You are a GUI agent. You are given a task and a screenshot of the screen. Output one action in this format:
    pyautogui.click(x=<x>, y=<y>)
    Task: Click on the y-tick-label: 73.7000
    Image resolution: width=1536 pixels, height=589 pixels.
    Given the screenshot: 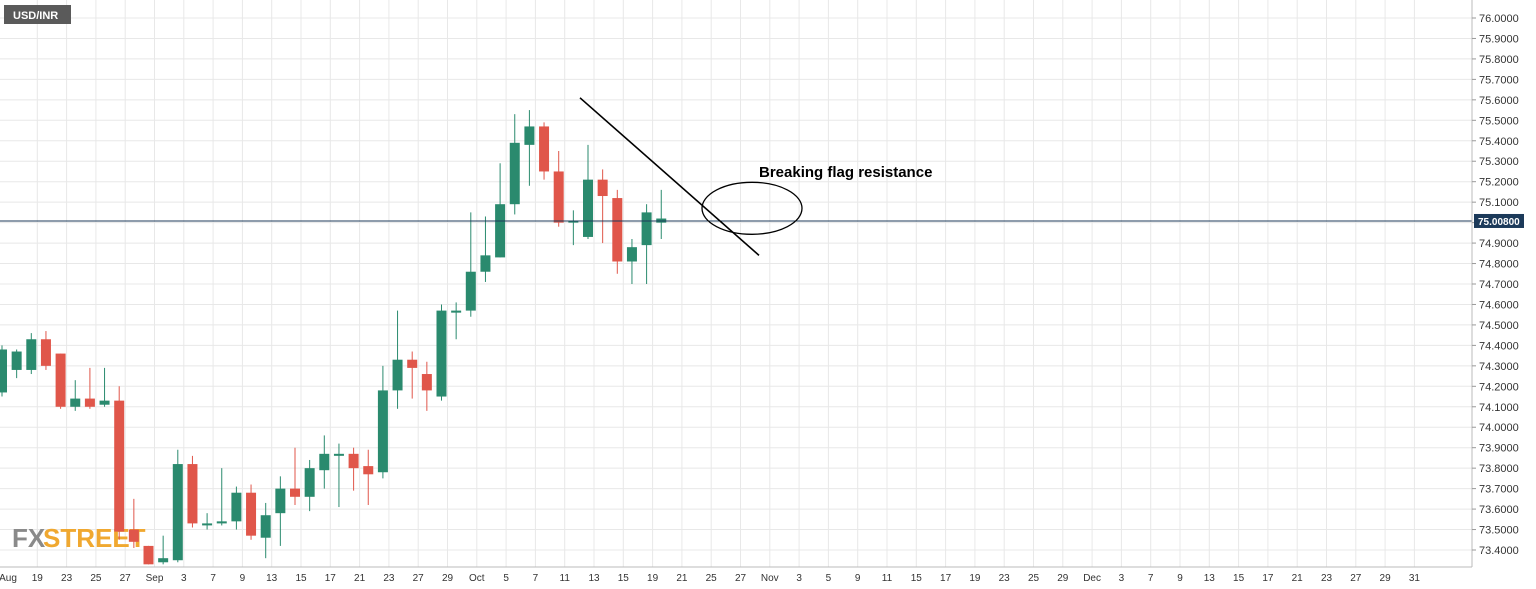 What is the action you would take?
    pyautogui.click(x=1499, y=490)
    